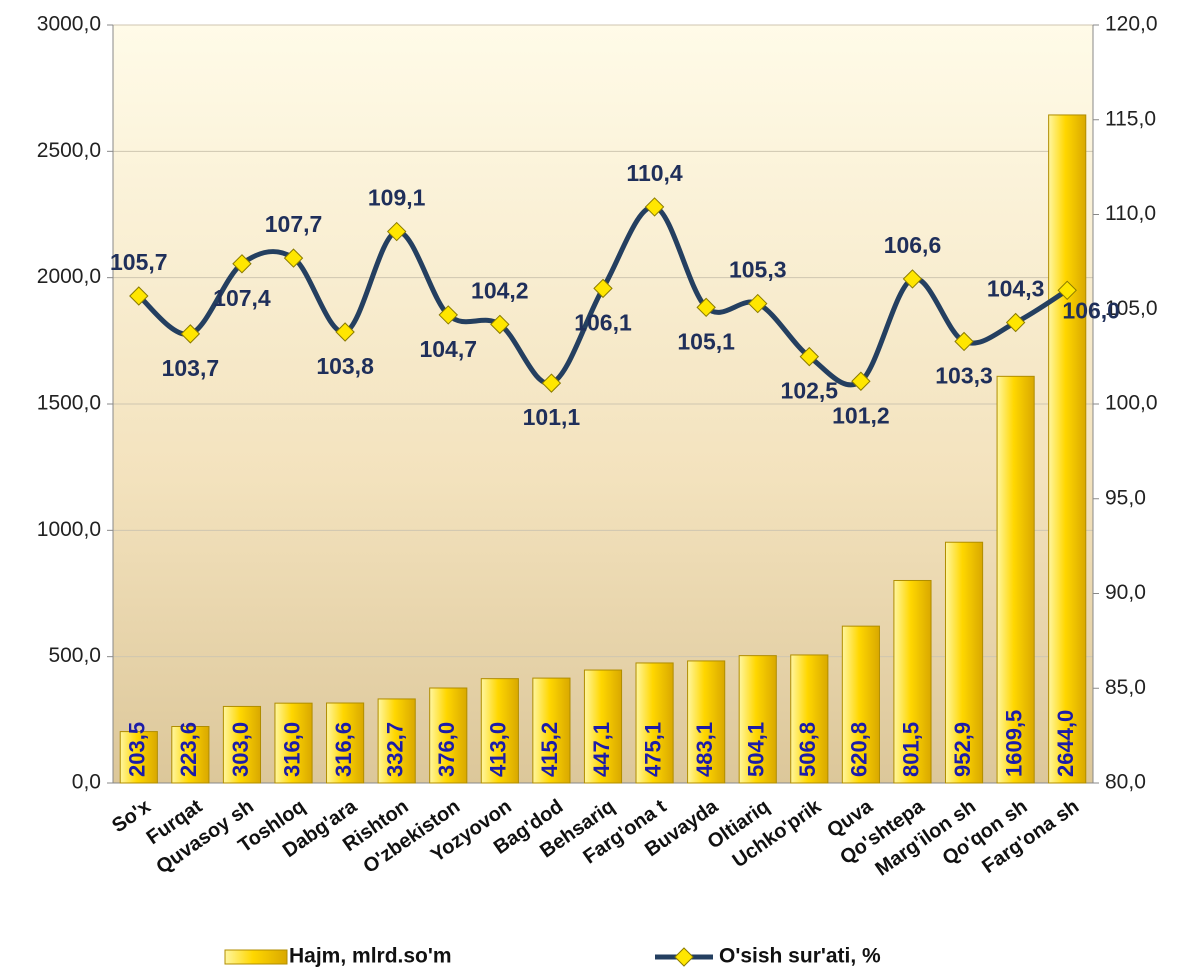 The image size is (1184, 977). What do you see at coordinates (256, 957) in the screenshot?
I see `legend-swatch` at bounding box center [256, 957].